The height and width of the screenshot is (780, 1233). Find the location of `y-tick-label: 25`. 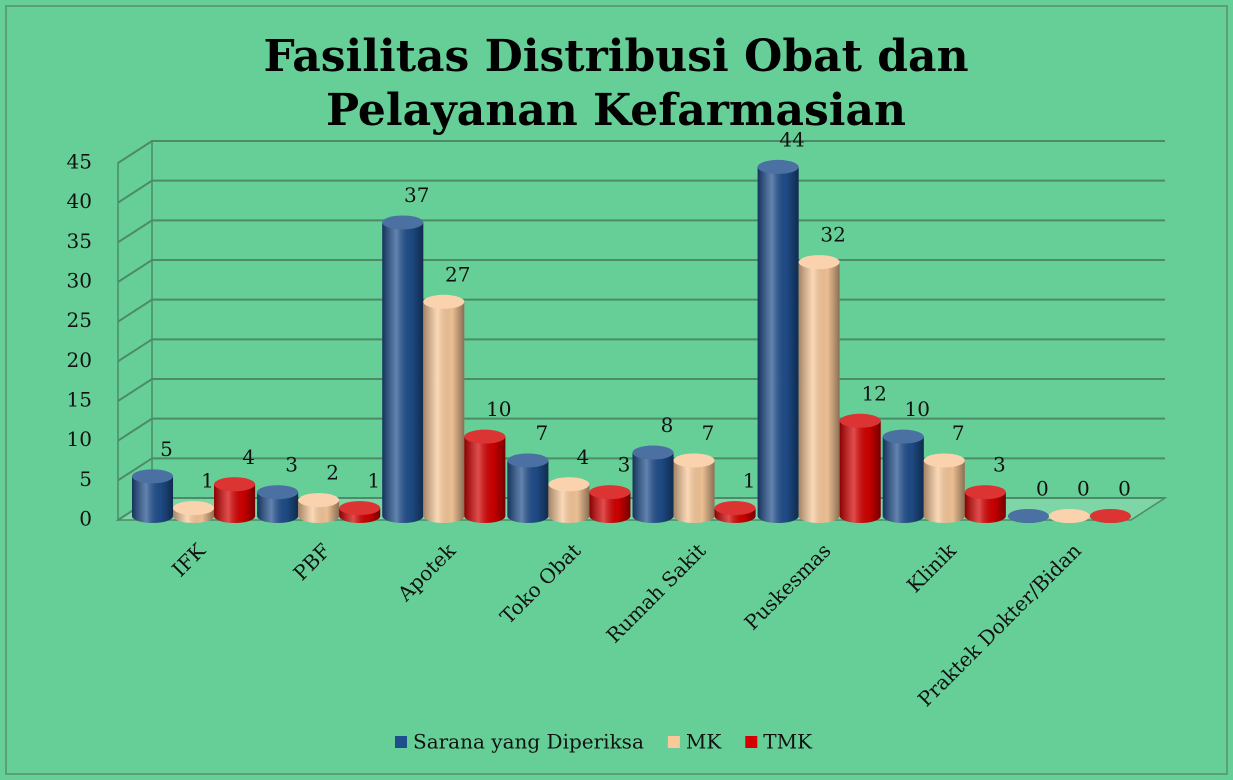

y-tick-label: 25 is located at coordinates (79, 320).